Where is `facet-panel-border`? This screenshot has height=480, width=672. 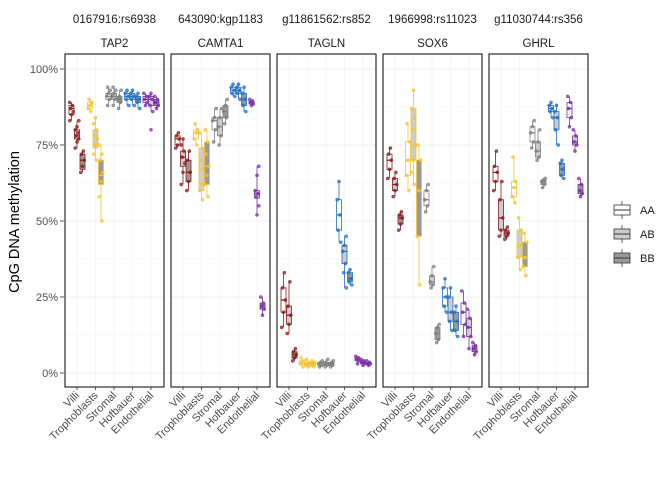
facet-panel-border is located at coordinates (432, 220).